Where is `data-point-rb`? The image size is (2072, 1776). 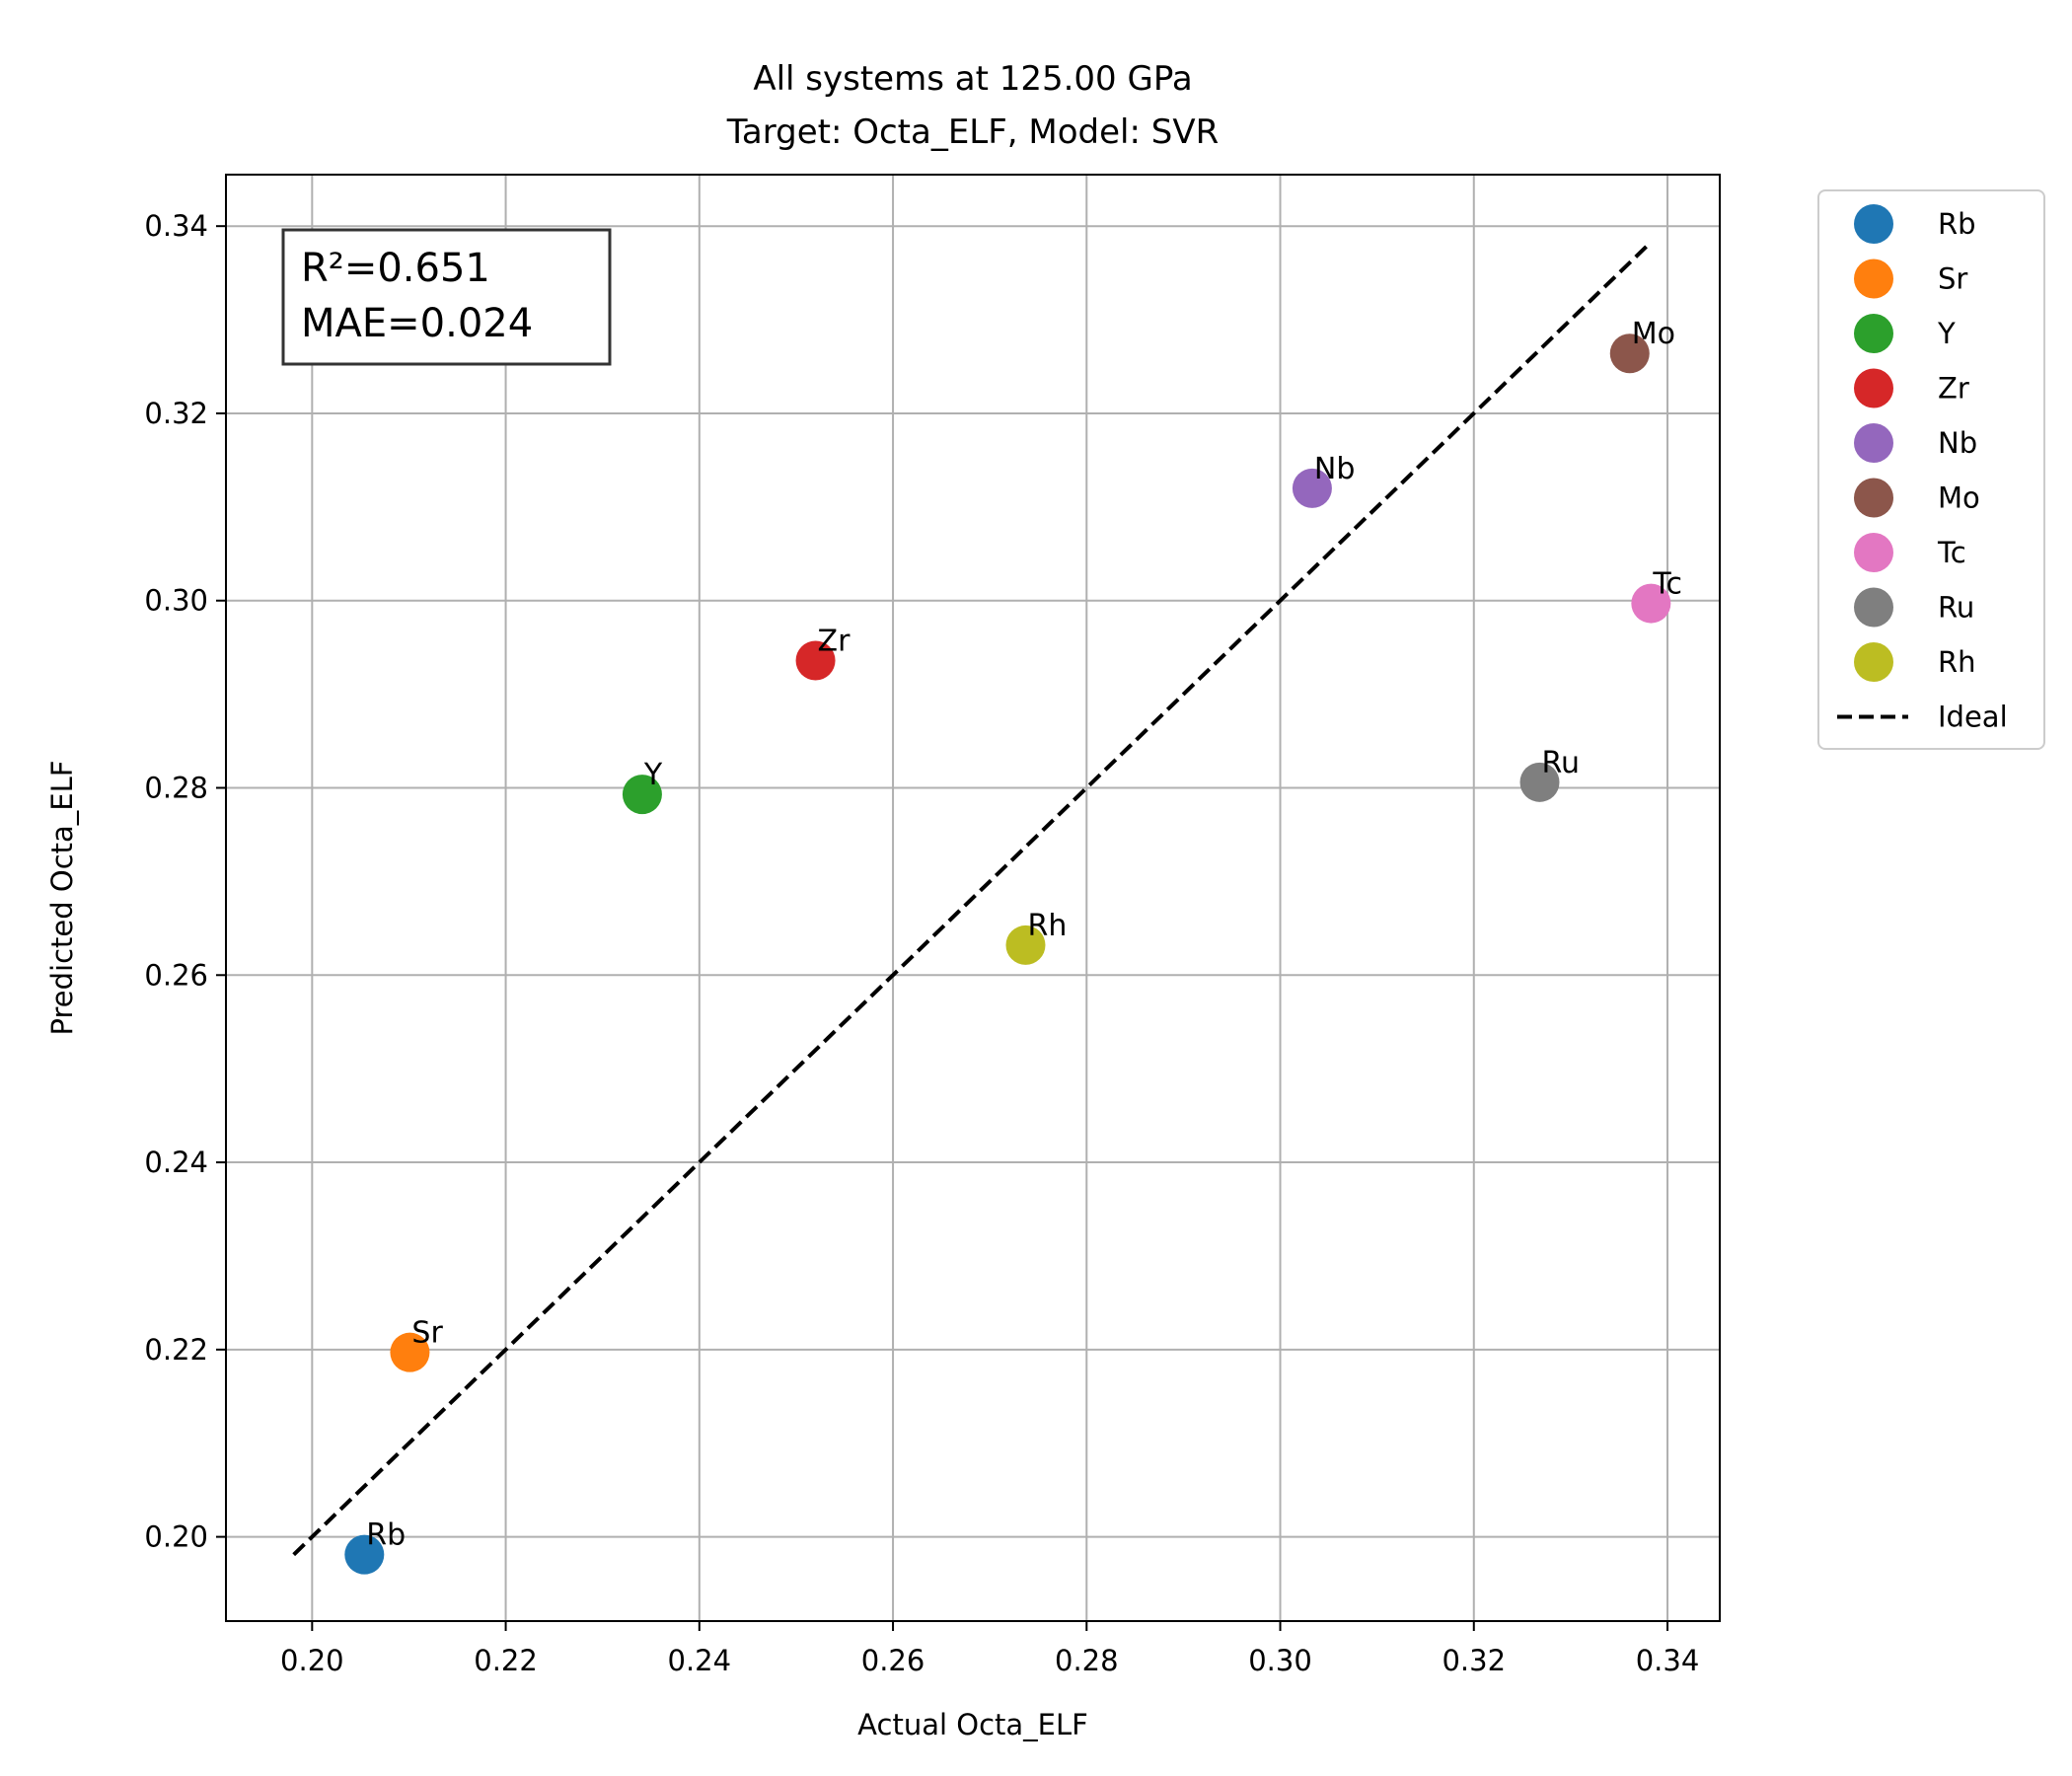 data-point-rb is located at coordinates (365, 1555).